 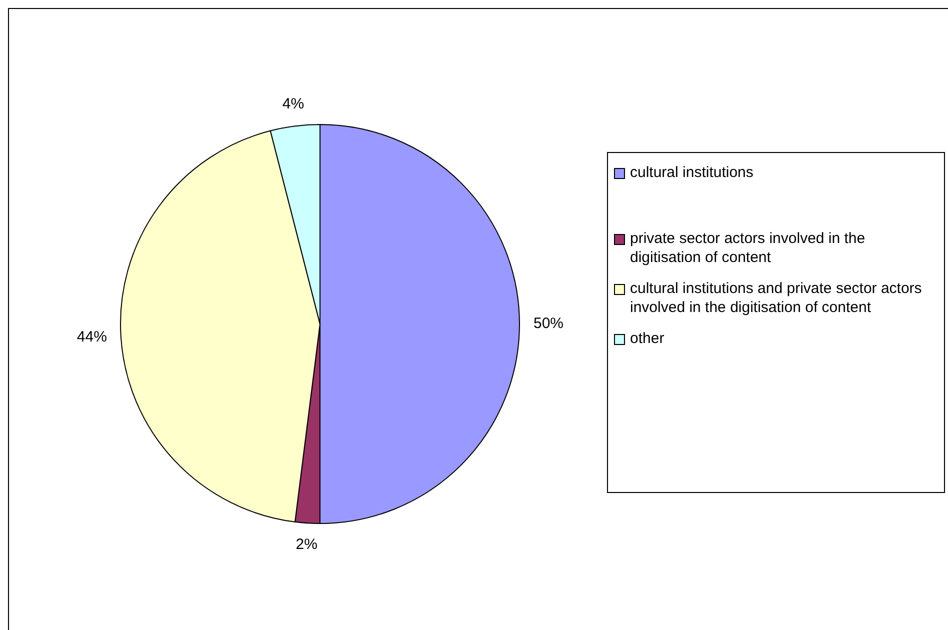 I want to click on legend-label: cultural institutions and private sector actors involved in the digitisation of content, so click(x=776, y=298).